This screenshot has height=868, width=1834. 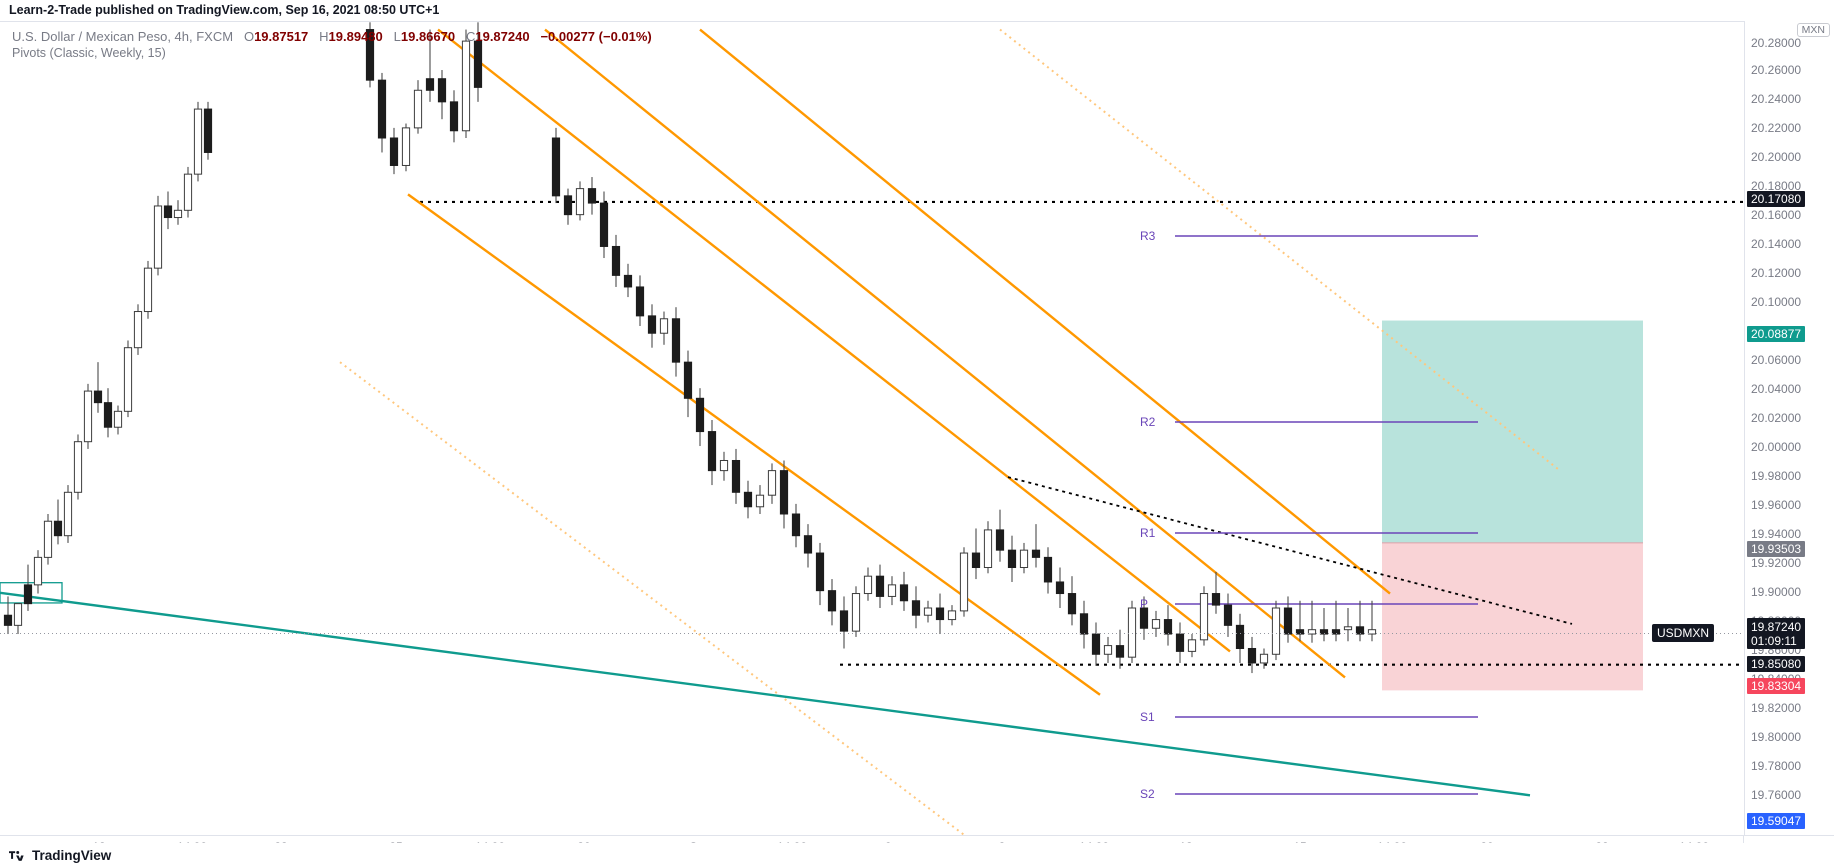 I want to click on price-tick: 19.80000, so click(x=1776, y=737).